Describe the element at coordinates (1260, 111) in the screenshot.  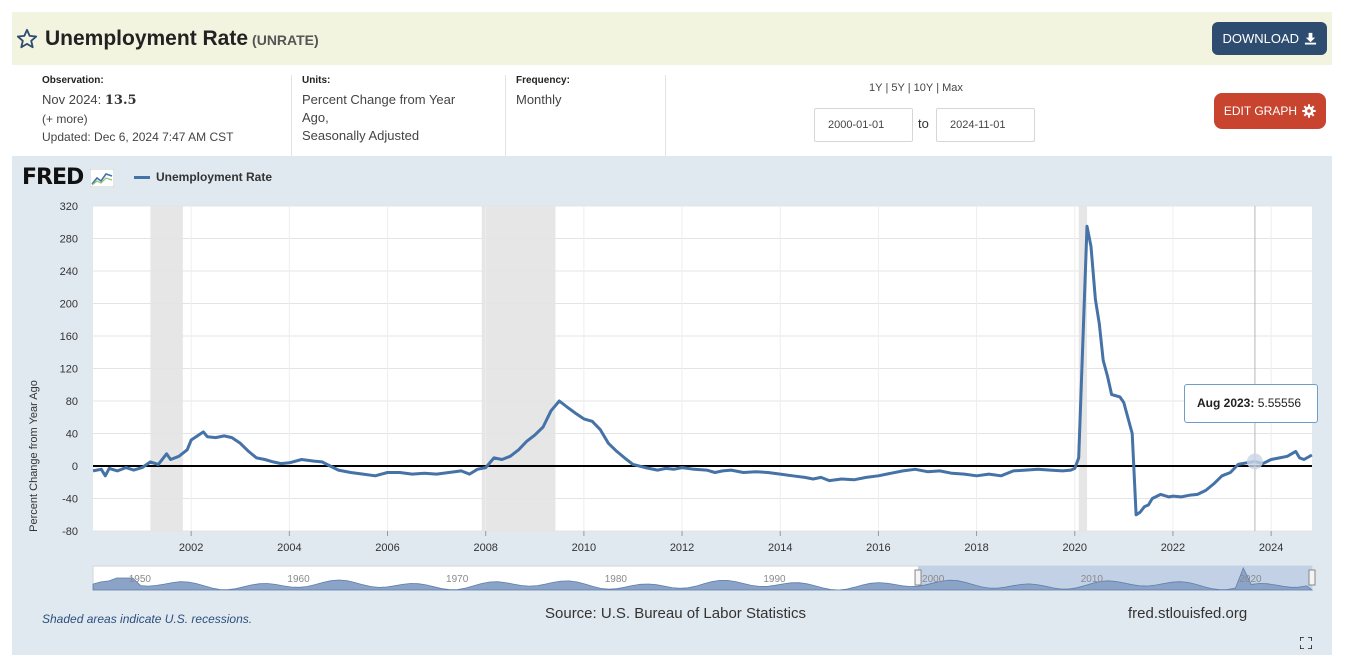
I see `edit-graph-label: EDIT GRAPH` at that location.